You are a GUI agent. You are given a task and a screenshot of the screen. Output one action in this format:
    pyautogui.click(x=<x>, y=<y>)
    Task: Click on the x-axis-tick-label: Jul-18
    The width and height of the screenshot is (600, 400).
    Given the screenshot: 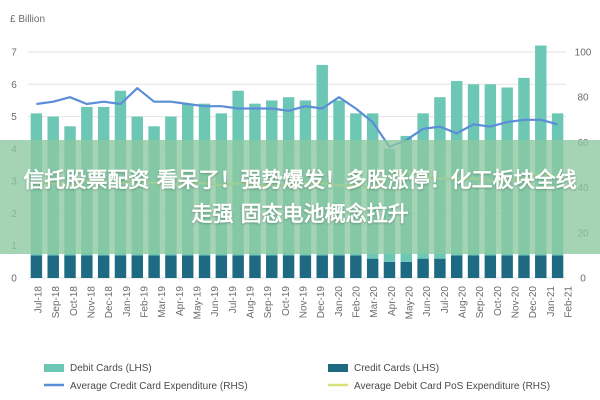 What is the action you would take?
    pyautogui.click(x=39, y=300)
    